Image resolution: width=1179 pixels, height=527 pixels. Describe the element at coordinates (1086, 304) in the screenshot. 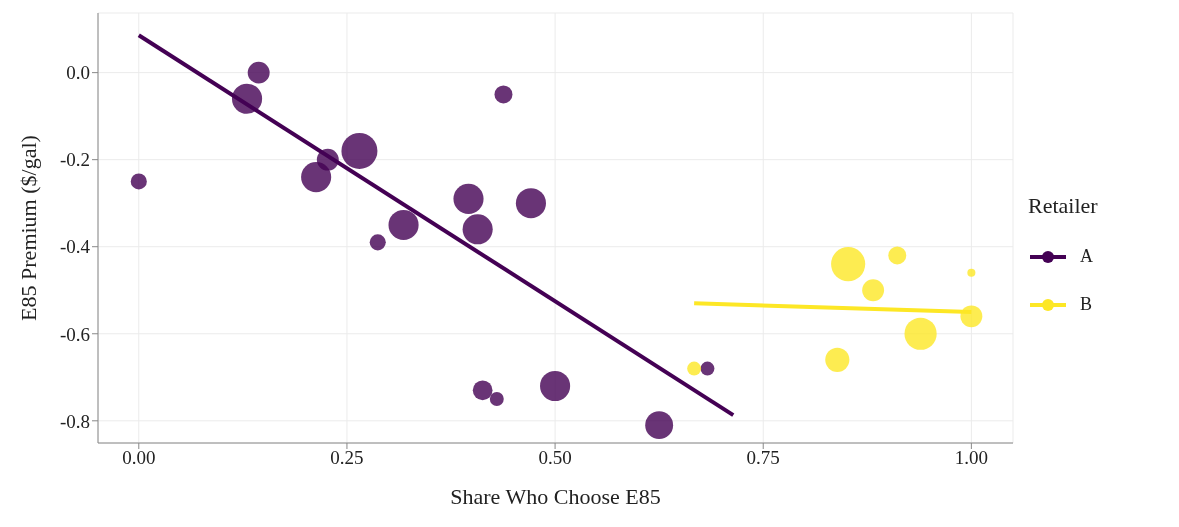

I see `legend-label: B` at that location.